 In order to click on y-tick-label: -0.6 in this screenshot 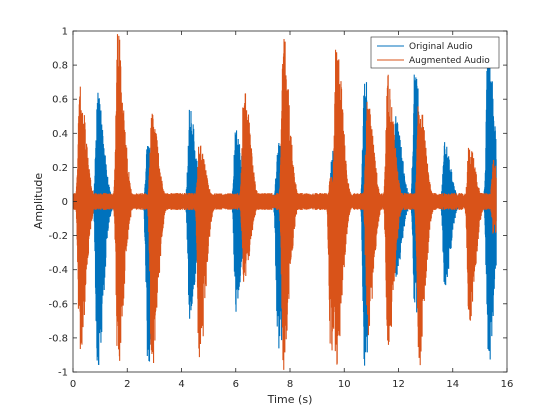, I will do `click(58, 304)`.